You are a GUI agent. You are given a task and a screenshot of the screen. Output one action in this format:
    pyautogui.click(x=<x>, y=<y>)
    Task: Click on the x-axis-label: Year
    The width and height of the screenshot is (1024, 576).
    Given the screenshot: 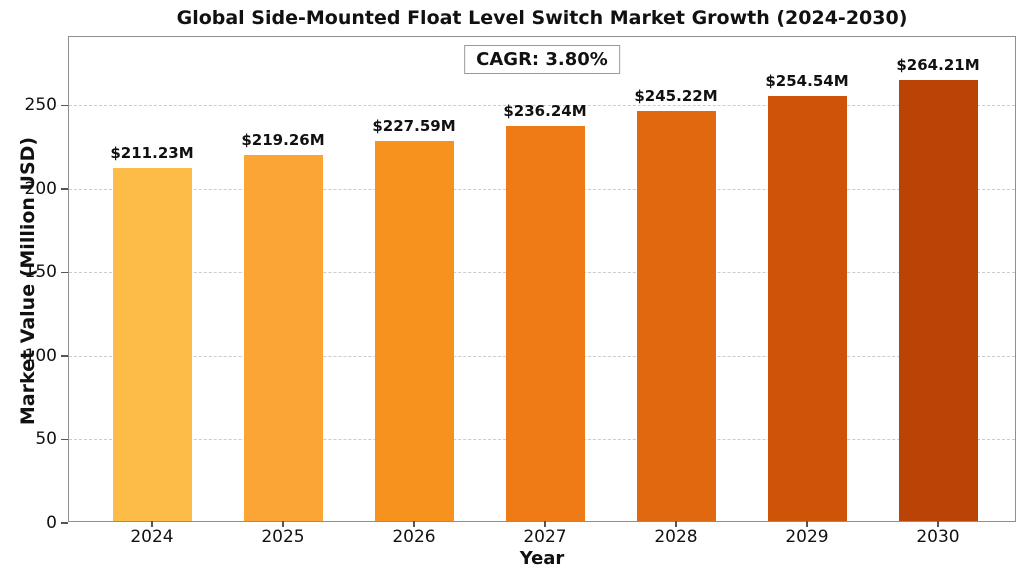 What is the action you would take?
    pyautogui.click(x=542, y=558)
    